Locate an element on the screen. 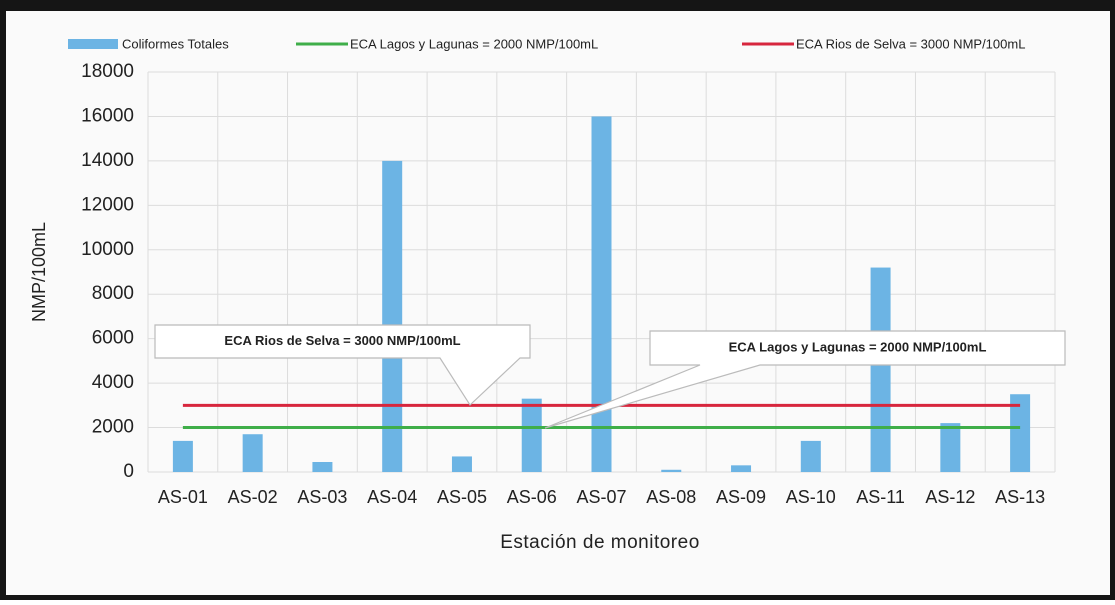 This screenshot has width=1115, height=605. y-tick-label: 16000 is located at coordinates (107, 115).